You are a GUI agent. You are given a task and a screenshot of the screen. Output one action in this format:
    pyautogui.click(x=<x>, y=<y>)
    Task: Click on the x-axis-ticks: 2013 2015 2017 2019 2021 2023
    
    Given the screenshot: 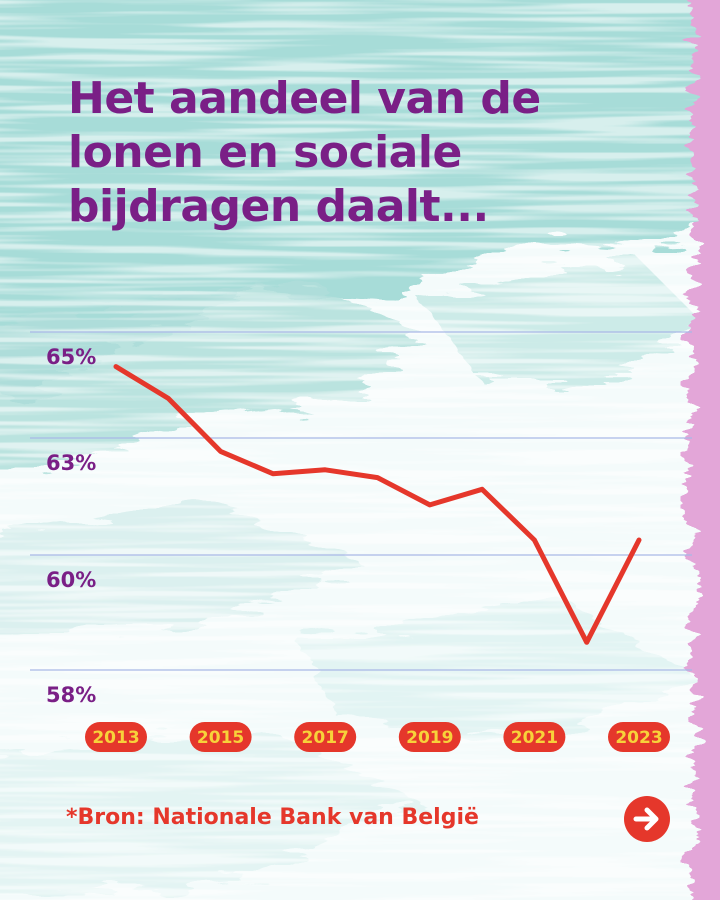 What is the action you would take?
    pyautogui.click(x=377, y=737)
    